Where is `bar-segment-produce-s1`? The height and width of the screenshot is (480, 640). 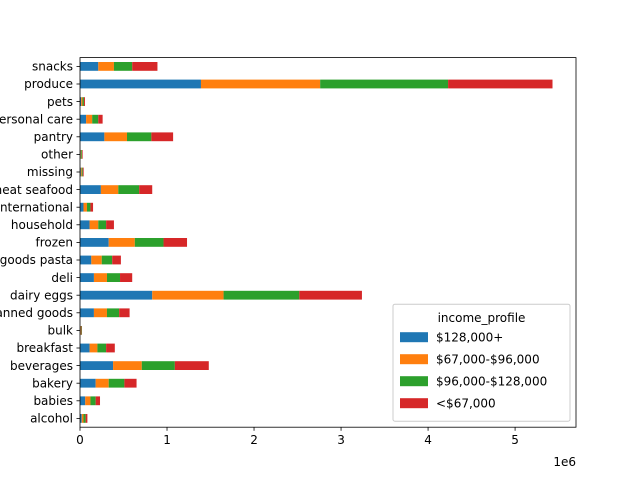
bar-segment-produce-s1 is located at coordinates (260, 84).